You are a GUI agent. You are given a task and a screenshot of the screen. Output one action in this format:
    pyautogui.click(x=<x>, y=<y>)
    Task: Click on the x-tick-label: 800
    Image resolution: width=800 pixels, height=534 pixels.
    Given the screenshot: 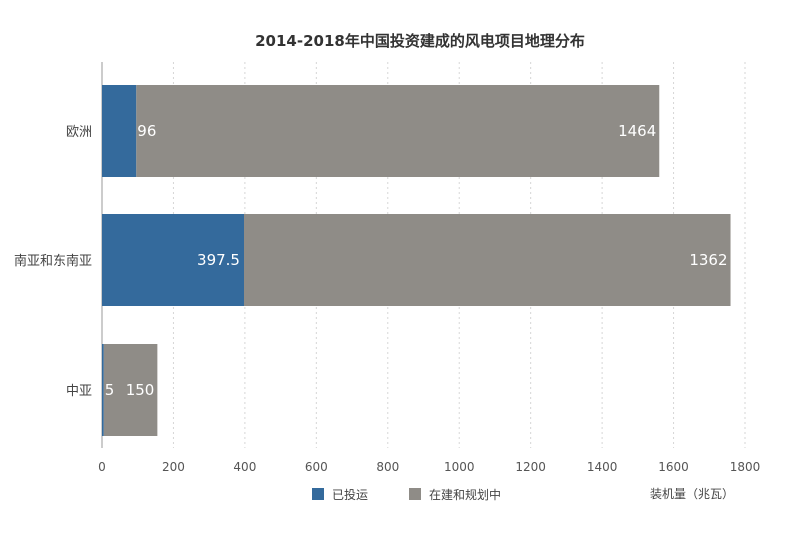 What is the action you would take?
    pyautogui.click(x=387, y=467)
    